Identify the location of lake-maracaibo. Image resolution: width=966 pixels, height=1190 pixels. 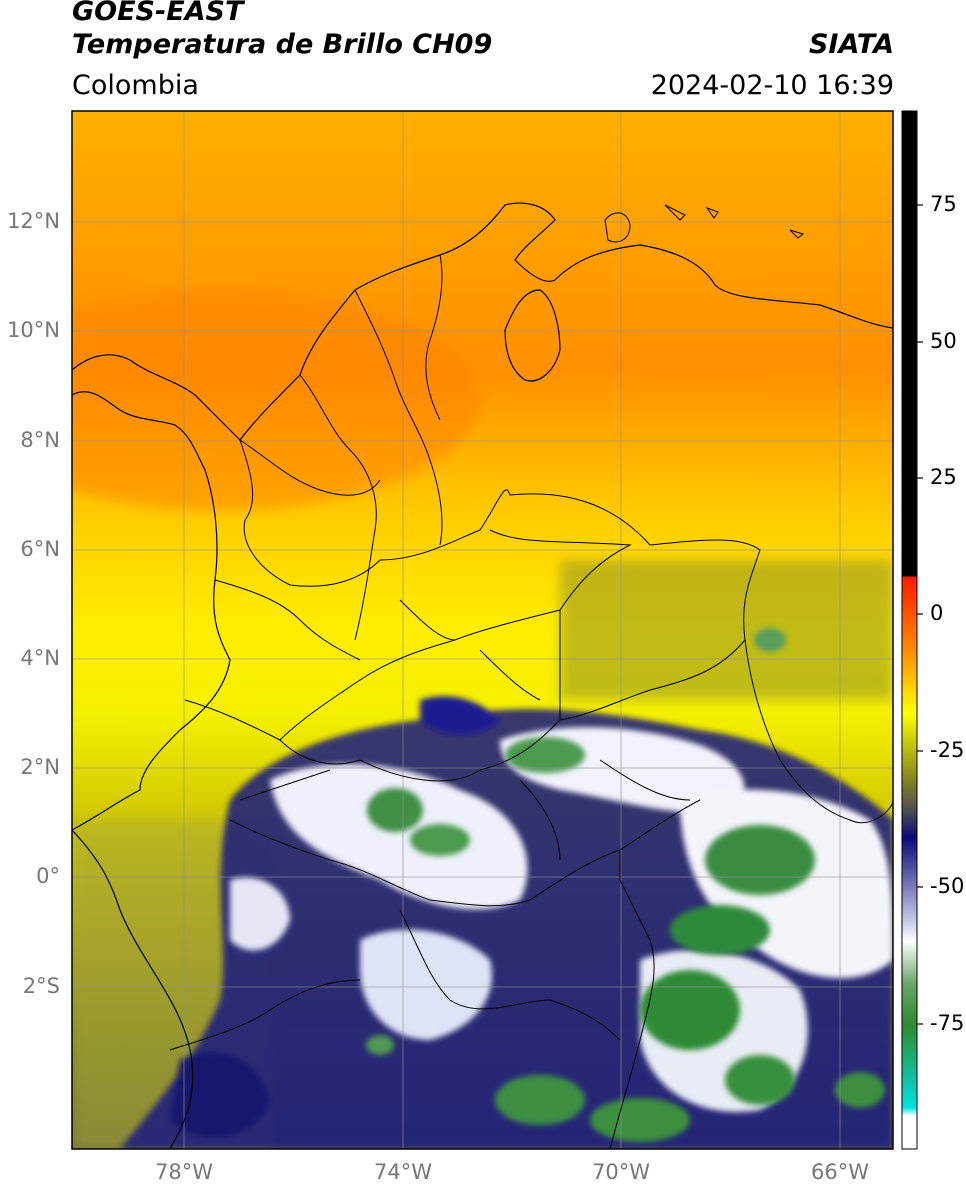
(532, 335).